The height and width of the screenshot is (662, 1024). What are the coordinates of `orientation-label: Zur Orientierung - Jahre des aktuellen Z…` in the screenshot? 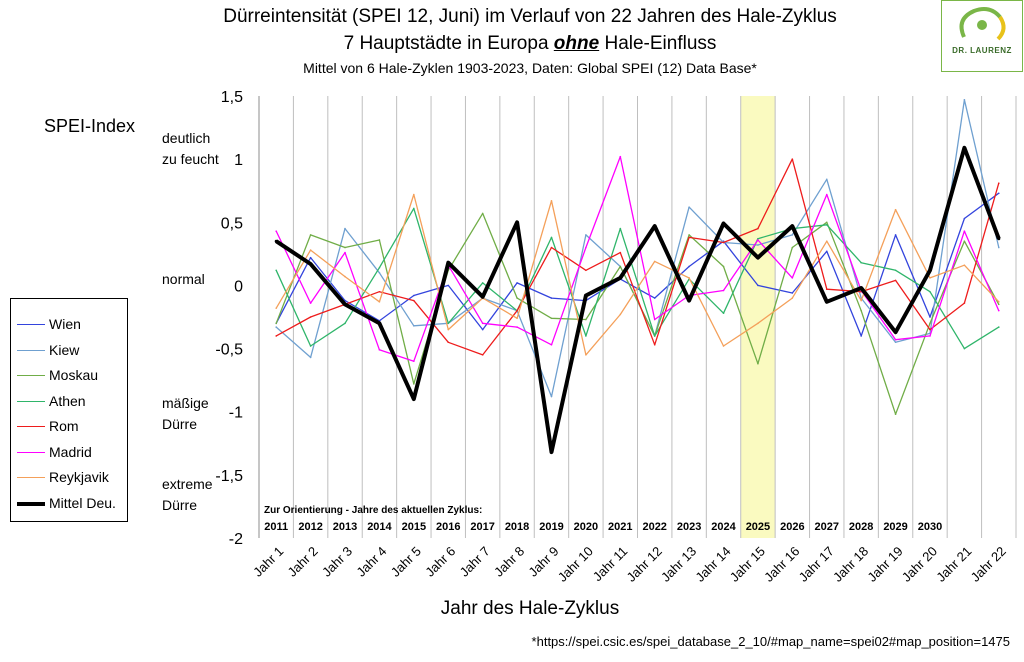 It's located at (373, 510).